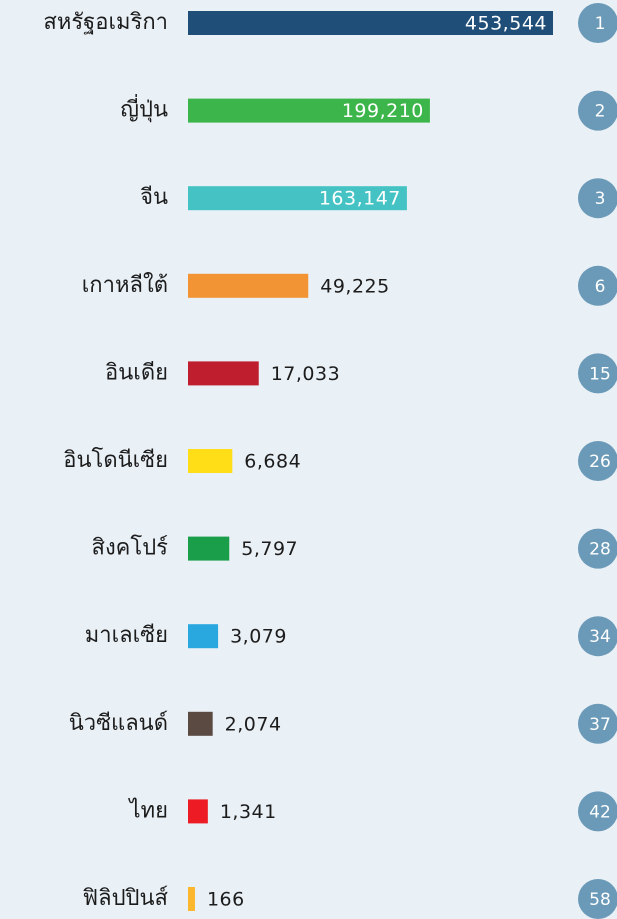  I want to click on country-label: อินโดนีเซีย, so click(115, 460).